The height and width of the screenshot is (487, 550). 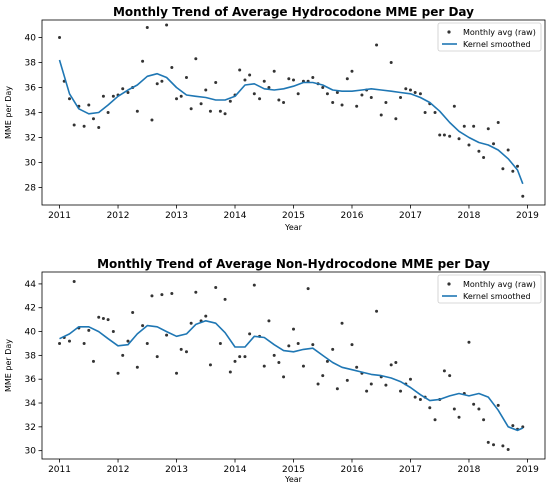 What do you see at coordinates (293, 227) in the screenshot?
I see `x-axis-label: Year` at bounding box center [293, 227].